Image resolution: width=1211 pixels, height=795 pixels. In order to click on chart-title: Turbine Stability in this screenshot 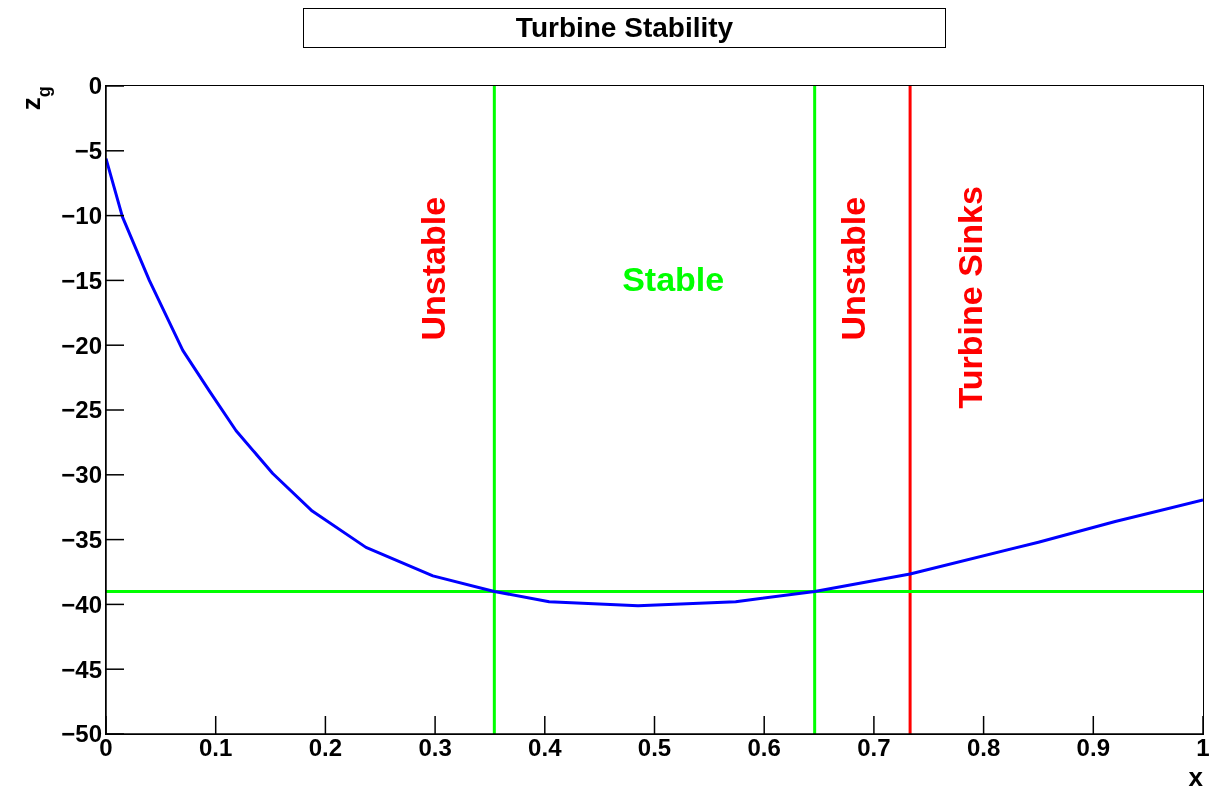, I will do `click(624, 28)`.